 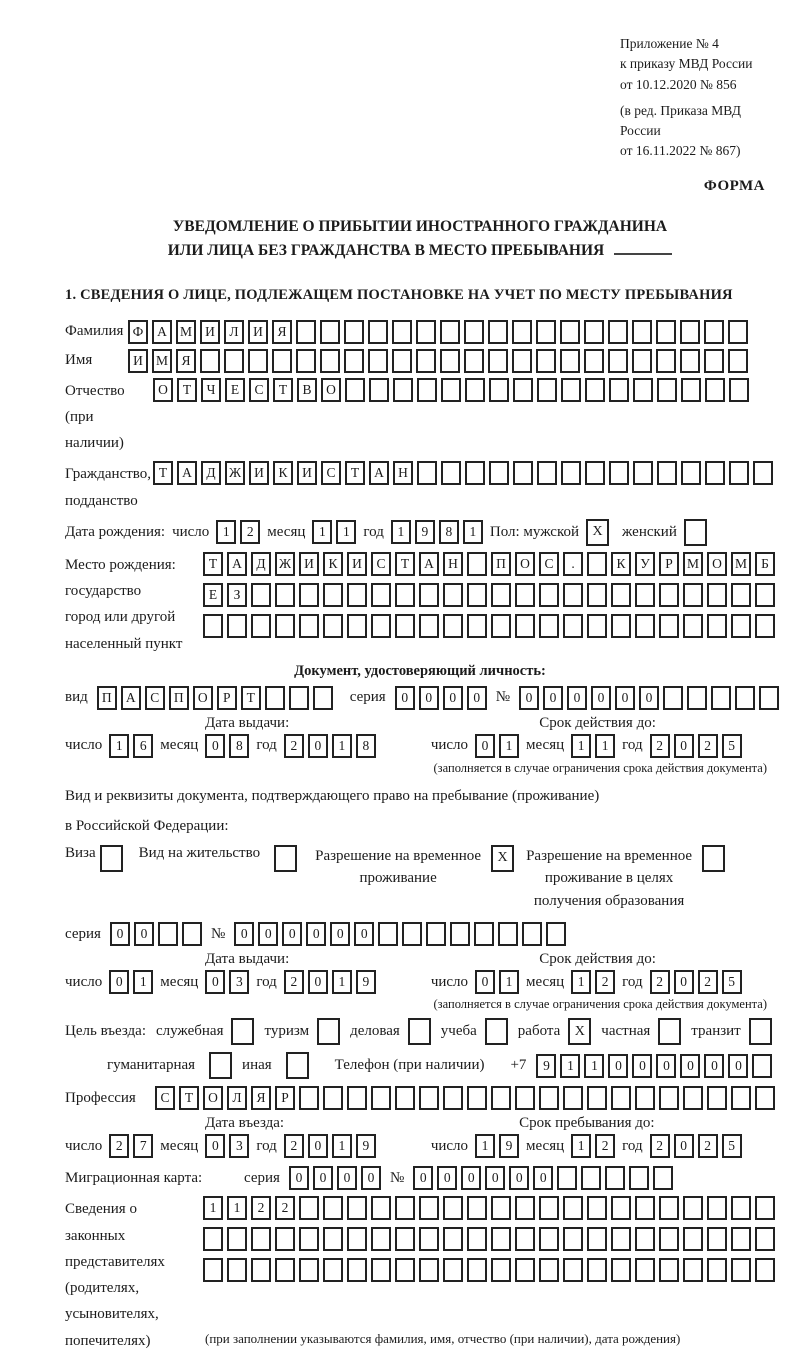 What do you see at coordinates (307, 389) in the screenshot?
I see `form-cell: В` at bounding box center [307, 389].